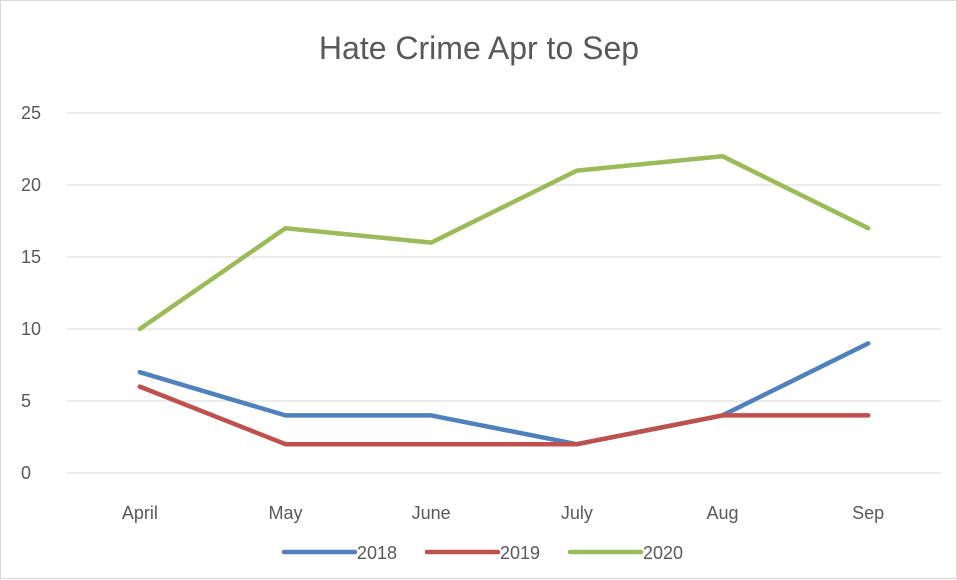 This screenshot has width=957, height=580. Describe the element at coordinates (520, 553) in the screenshot. I see `legend-label: 2019` at that location.